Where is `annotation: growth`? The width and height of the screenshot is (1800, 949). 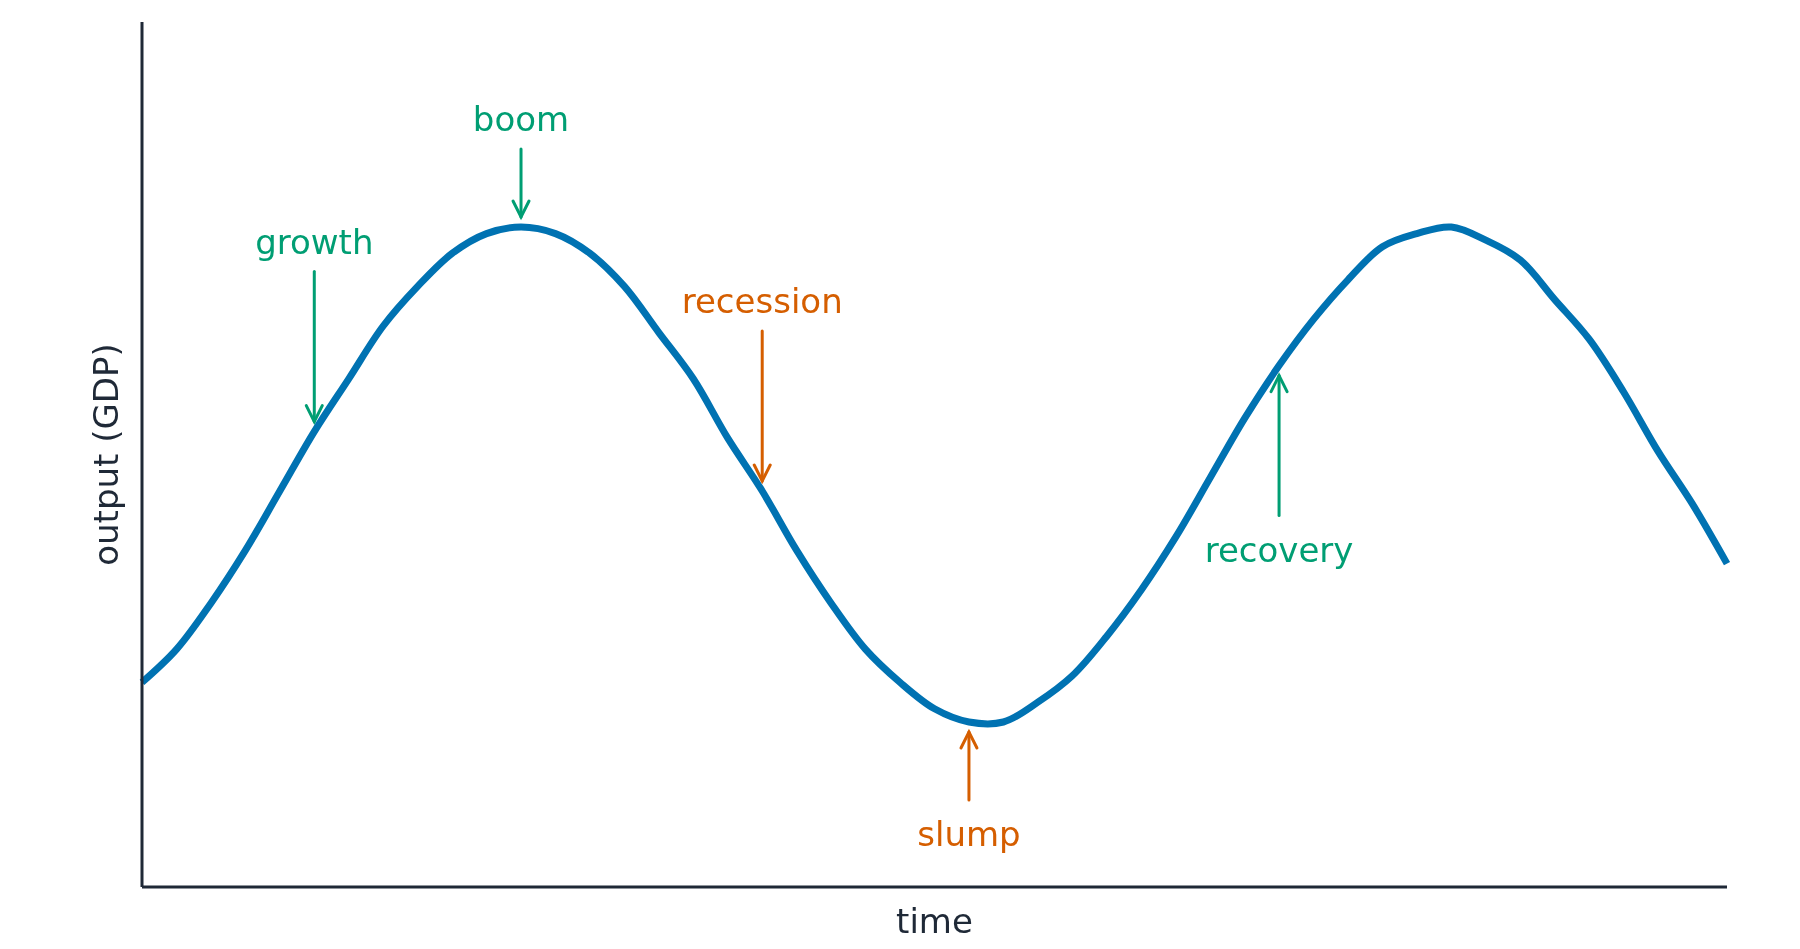
annotation: growth is located at coordinates (314, 241).